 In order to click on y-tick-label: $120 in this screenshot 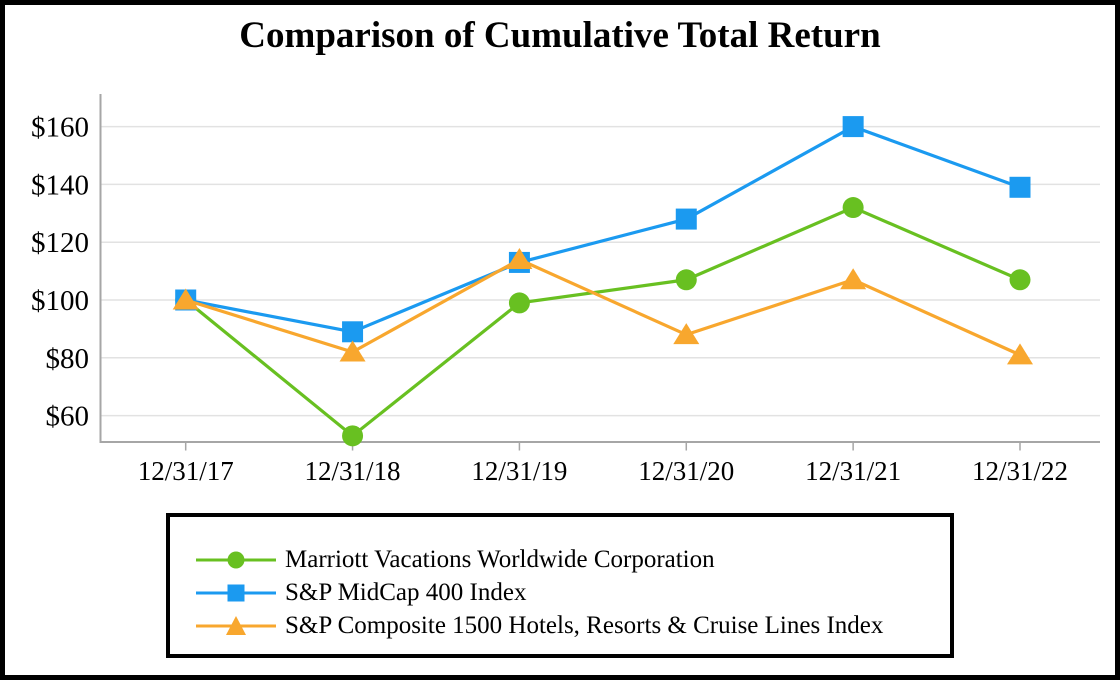, I will do `click(60, 243)`.